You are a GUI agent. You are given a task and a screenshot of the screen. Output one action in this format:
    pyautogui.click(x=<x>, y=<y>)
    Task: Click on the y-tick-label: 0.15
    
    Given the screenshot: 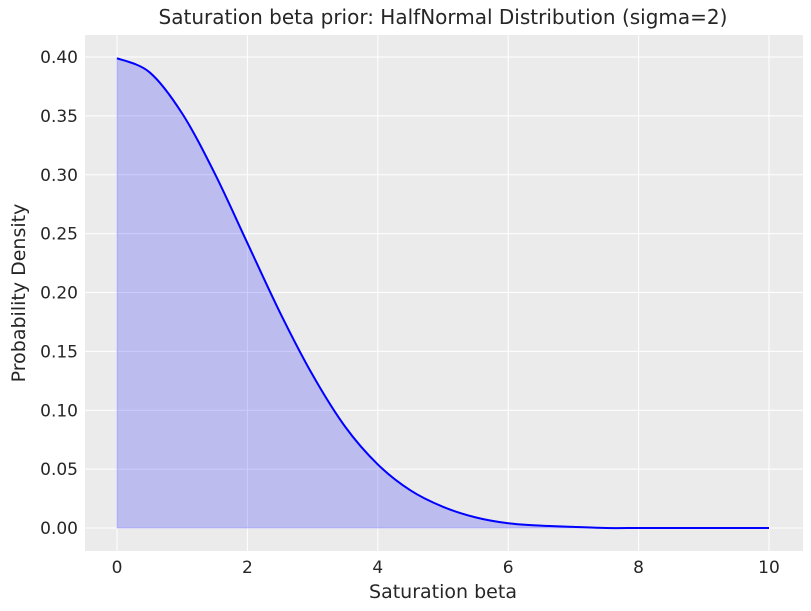 What is the action you would take?
    pyautogui.click(x=59, y=352)
    